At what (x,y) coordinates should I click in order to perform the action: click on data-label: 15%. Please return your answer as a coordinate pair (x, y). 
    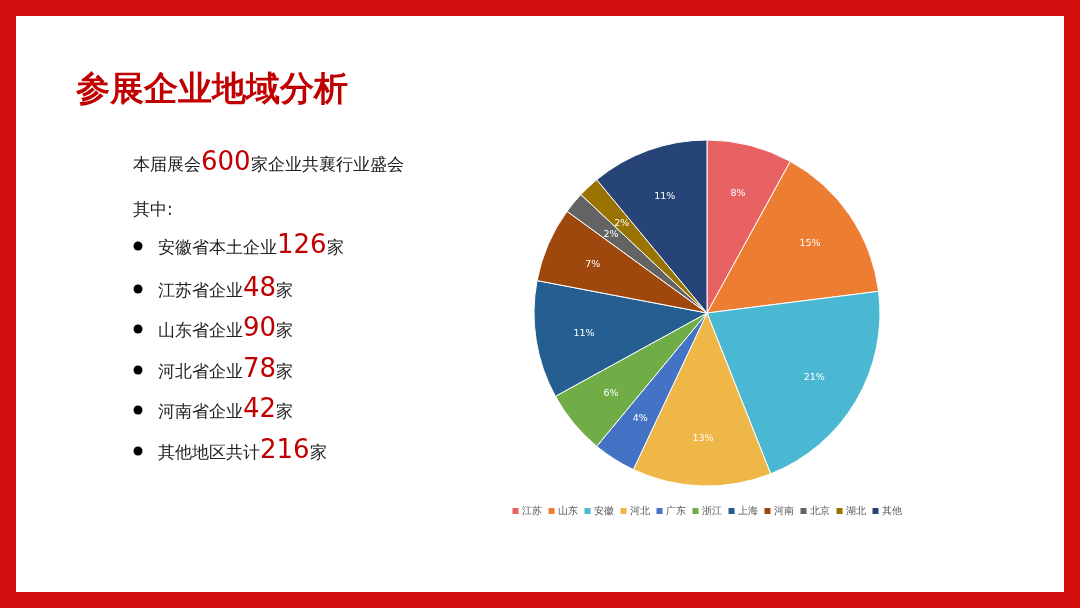
    Looking at the image, I should click on (810, 243).